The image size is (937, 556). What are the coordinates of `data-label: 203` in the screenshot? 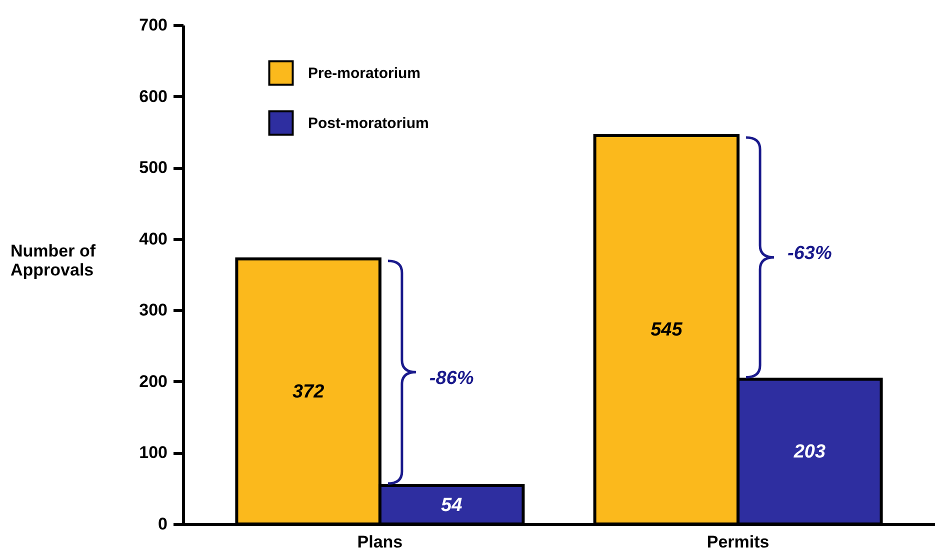 It's located at (809, 452).